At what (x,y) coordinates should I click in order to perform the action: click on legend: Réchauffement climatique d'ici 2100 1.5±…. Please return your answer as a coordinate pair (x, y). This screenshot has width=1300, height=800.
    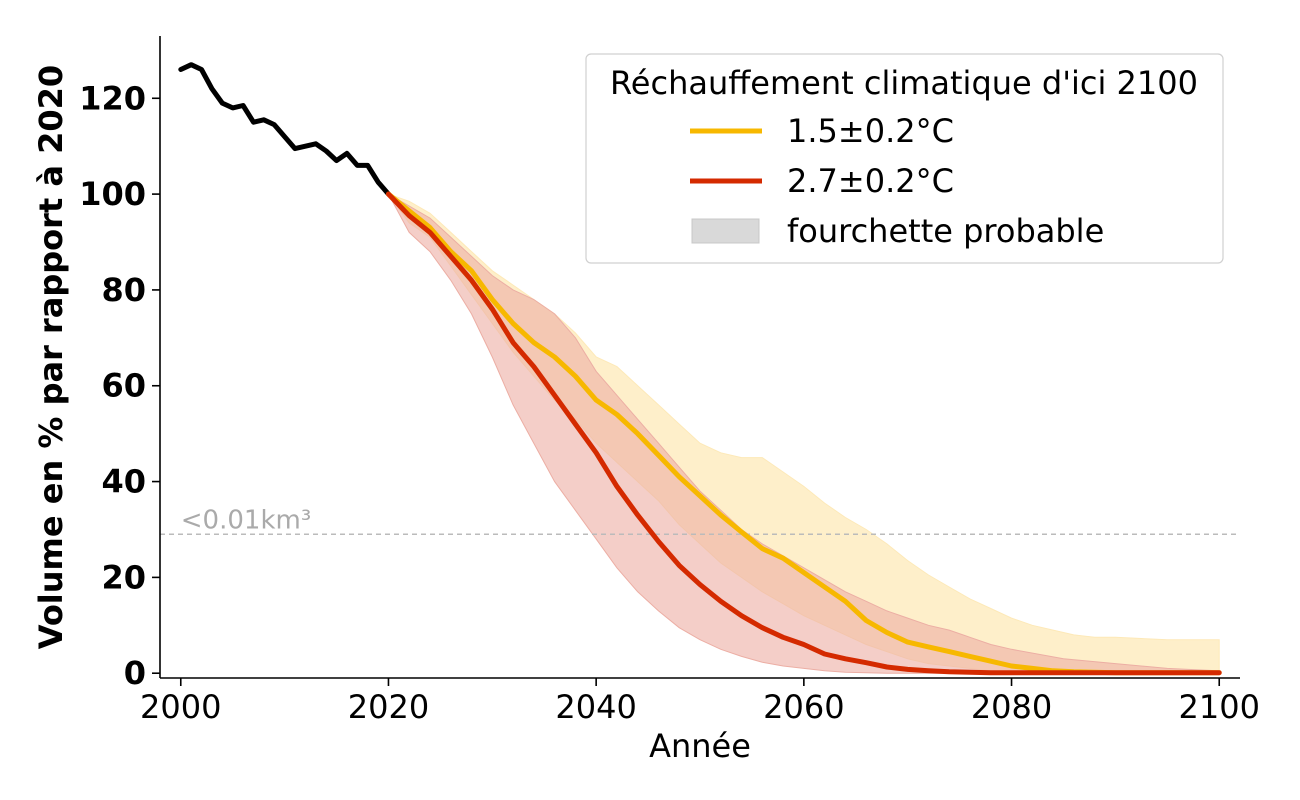
    Looking at the image, I should click on (904, 158).